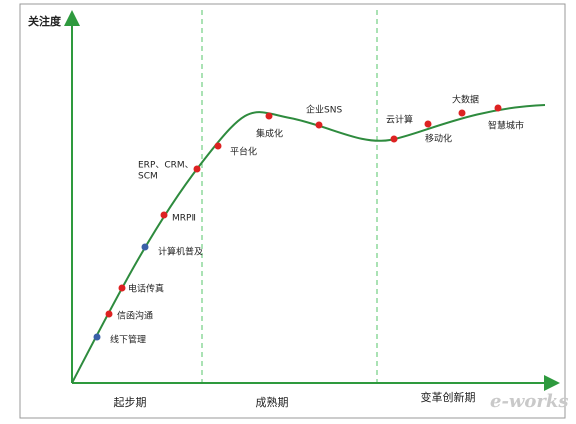 The width and height of the screenshot is (576, 424). Describe the element at coordinates (146, 289) in the screenshot. I see `node-label: 电话传真` at that location.